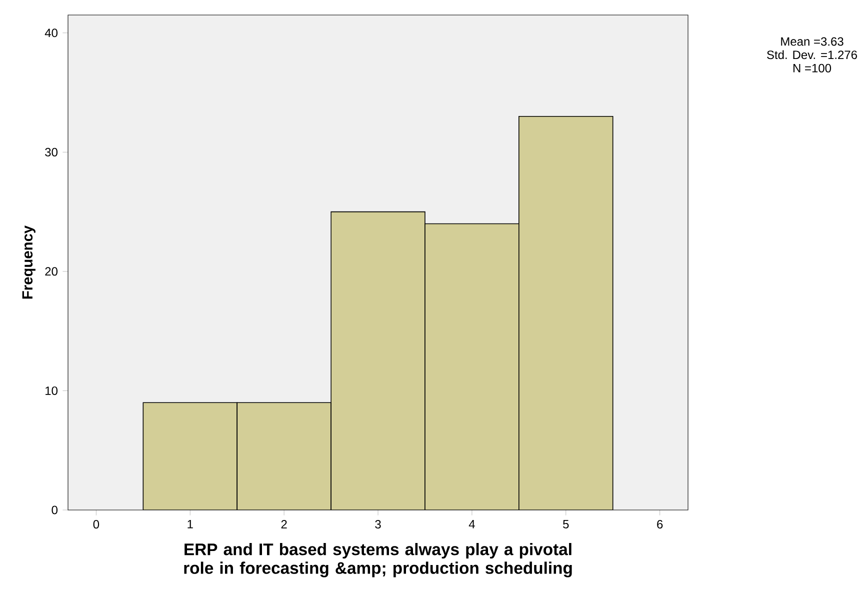 The width and height of the screenshot is (862, 605). Describe the element at coordinates (51, 152) in the screenshot. I see `y-tick-label: 30` at that location.